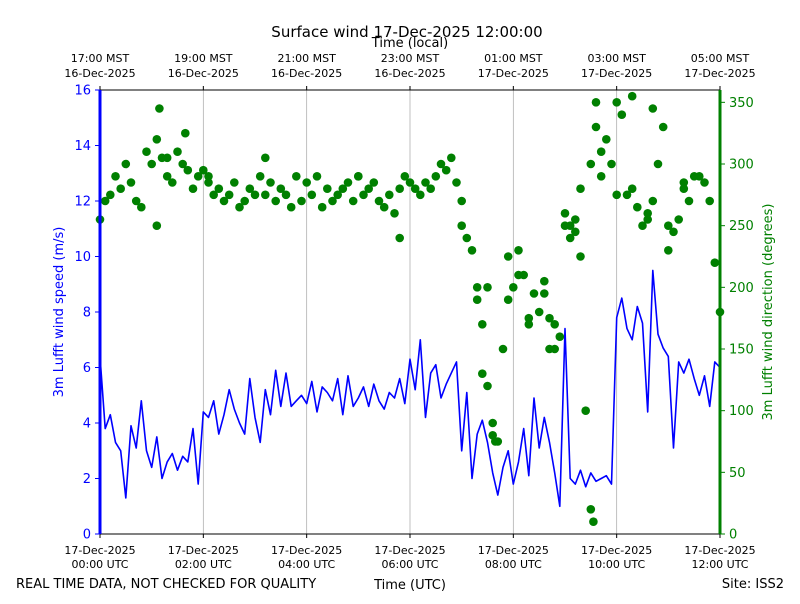  What do you see at coordinates (733, 535) in the screenshot?
I see `right-y-tick-label: 0` at bounding box center [733, 535].